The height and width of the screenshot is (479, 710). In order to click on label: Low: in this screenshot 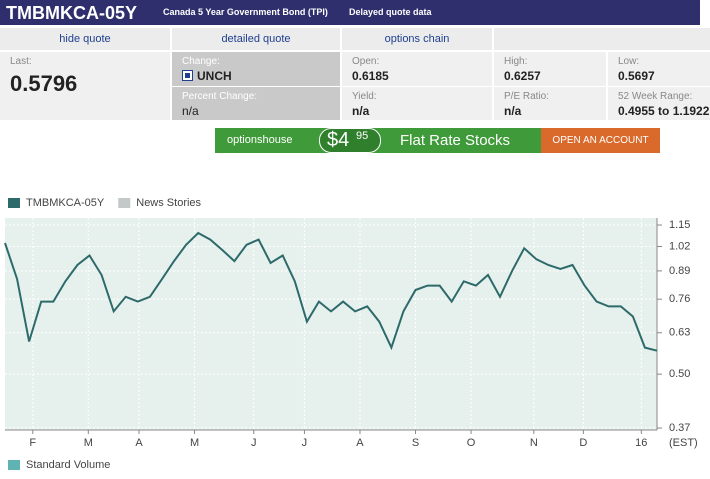, I will do `click(629, 61)`.